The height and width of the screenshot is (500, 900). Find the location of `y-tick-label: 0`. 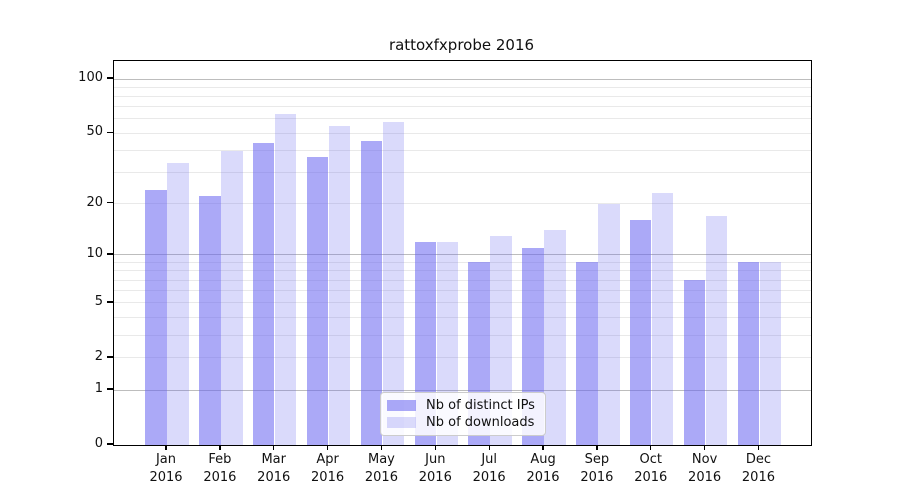

y-tick-label: 0 is located at coordinates (98, 443).